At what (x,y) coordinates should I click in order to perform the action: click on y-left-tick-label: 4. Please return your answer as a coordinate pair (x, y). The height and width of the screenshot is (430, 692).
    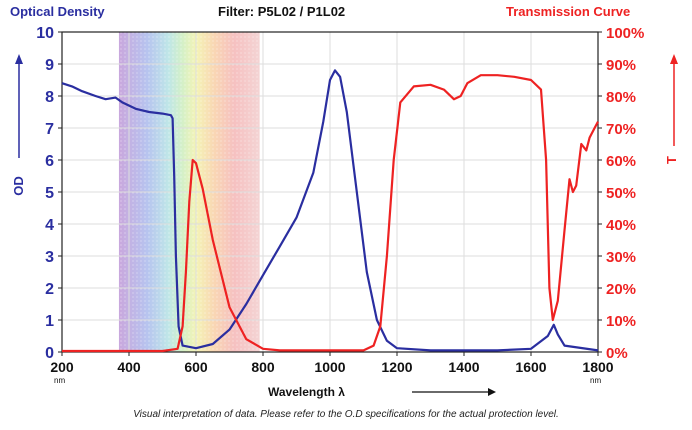
    Looking at the image, I should click on (49, 225).